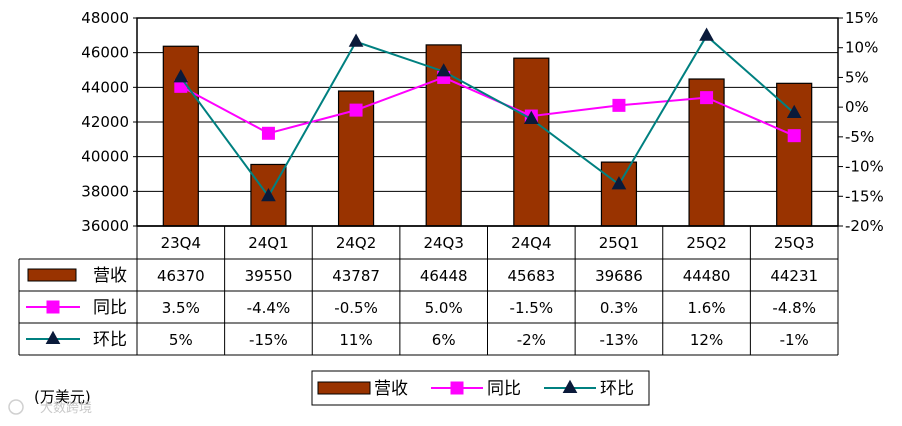 This screenshot has width=902, height=426. I want to click on y-right-tick-label: 0%, so click(857, 107).